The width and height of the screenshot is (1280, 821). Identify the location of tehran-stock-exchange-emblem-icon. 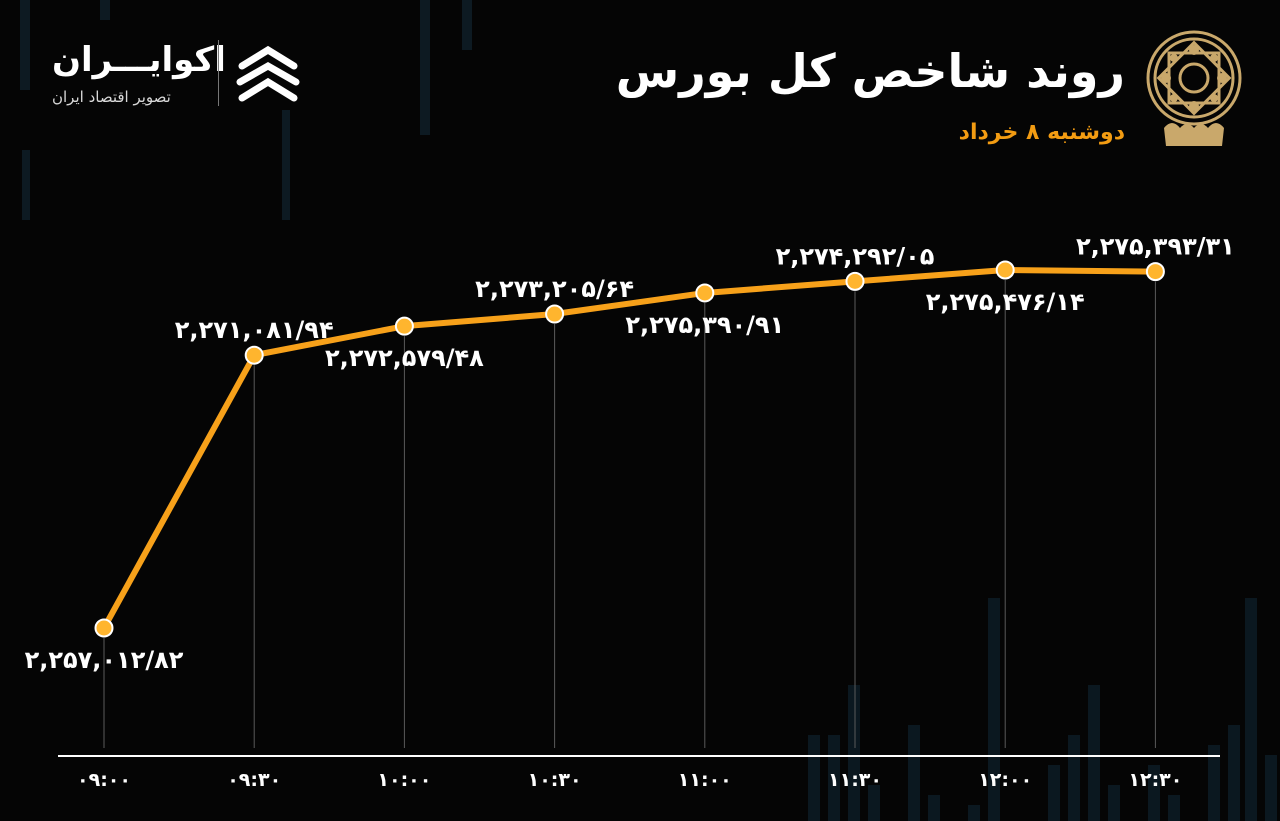
(1194, 88).